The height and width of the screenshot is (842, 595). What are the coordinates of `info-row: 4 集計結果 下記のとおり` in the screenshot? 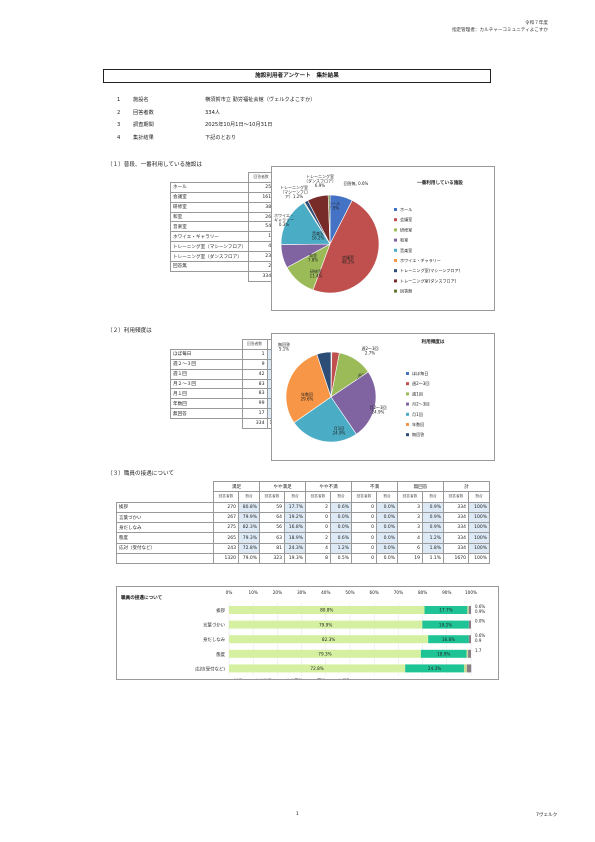 It's located at (177, 137).